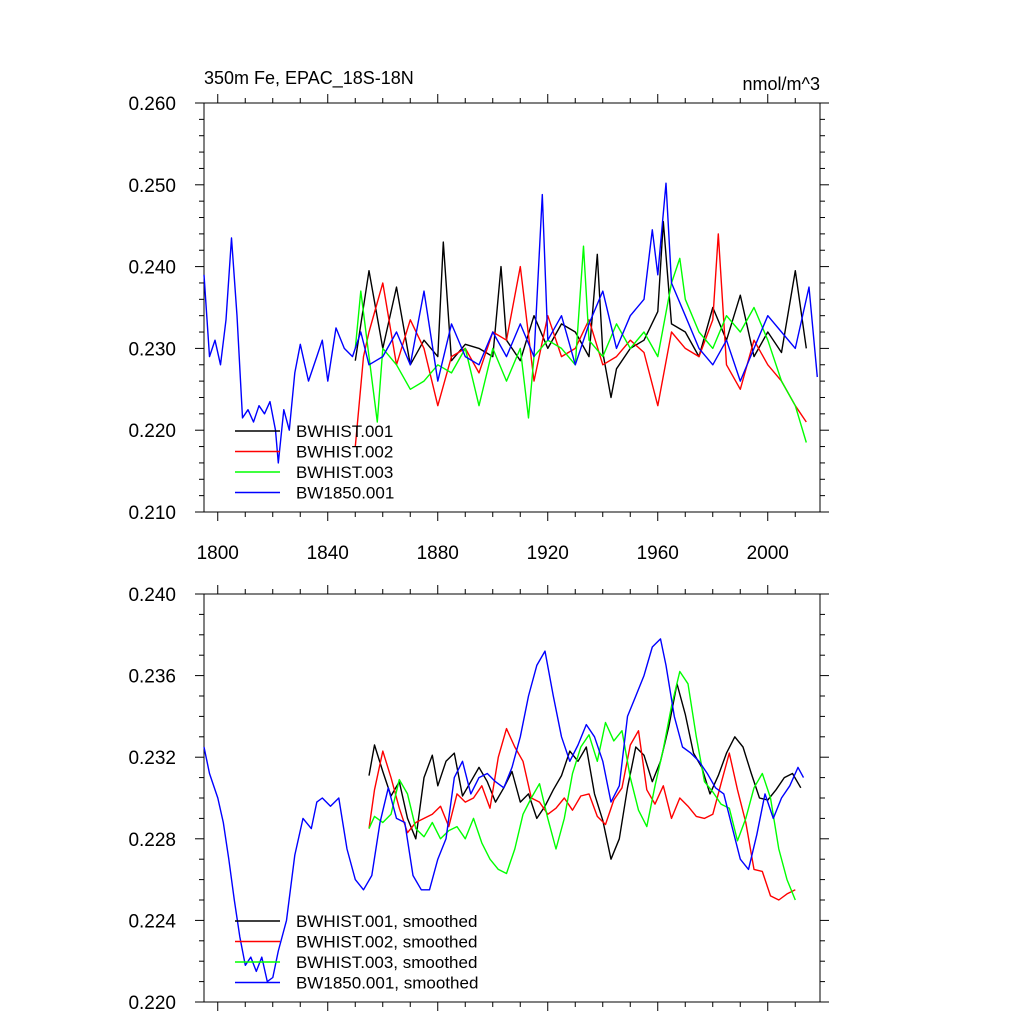 The height and width of the screenshot is (1029, 1024). Describe the element at coordinates (152, 921) in the screenshot. I see `bottom-y-tick-label: 0.224` at that location.